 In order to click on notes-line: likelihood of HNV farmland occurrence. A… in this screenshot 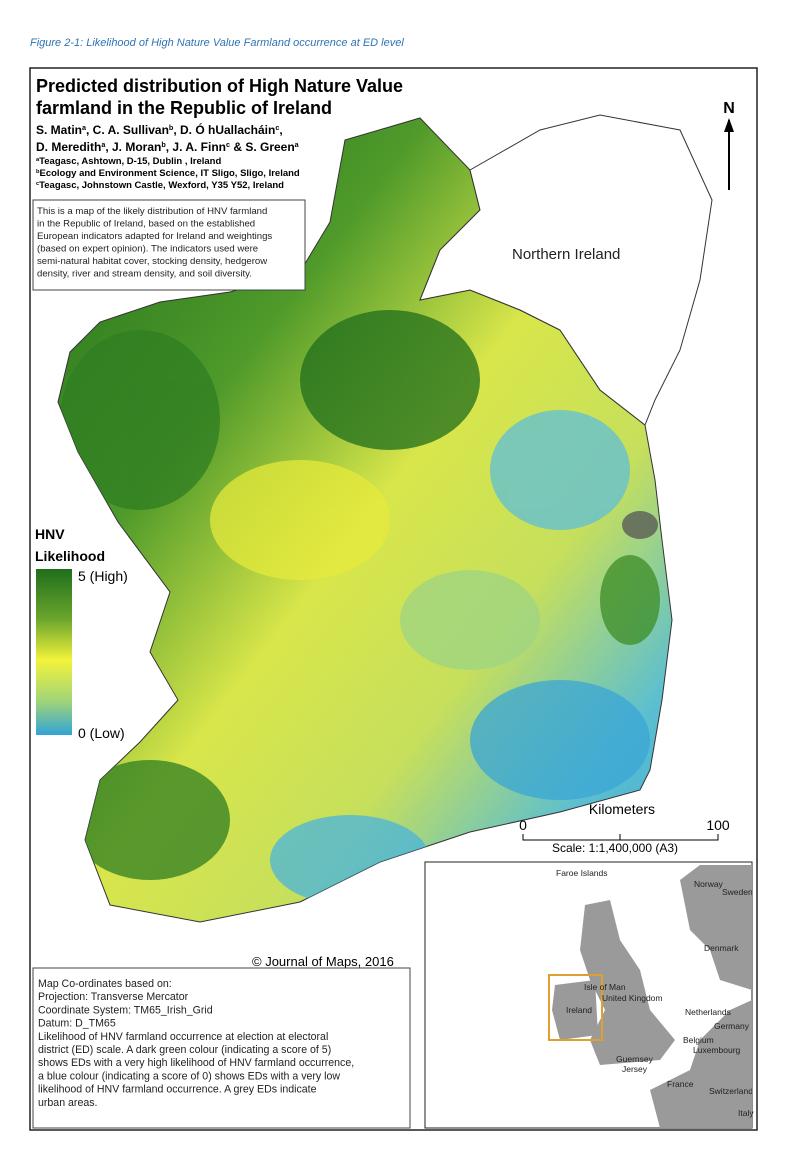, I will do `click(177, 1090)`.